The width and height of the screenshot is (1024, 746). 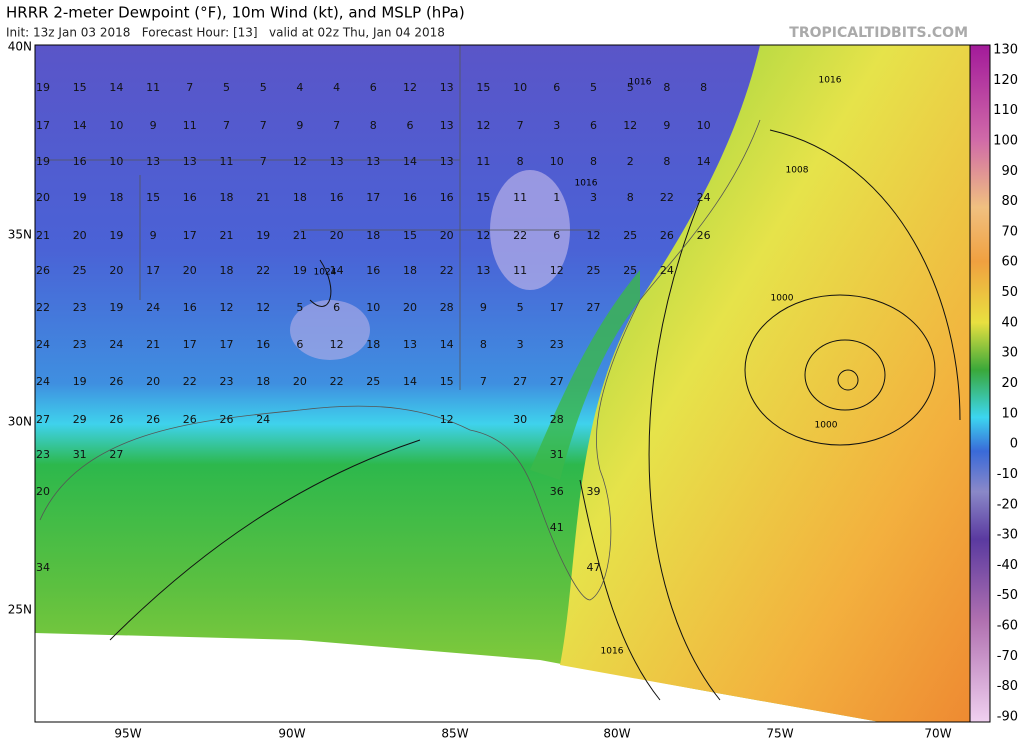 I want to click on colorbar-label: 90, so click(x=1009, y=171).